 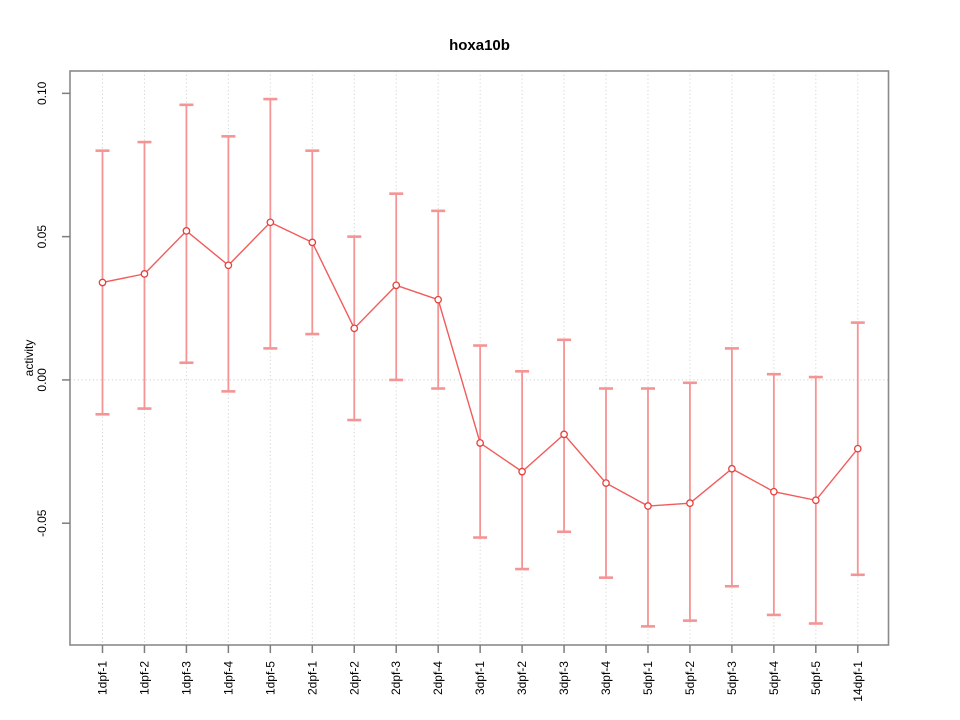 I want to click on y-axis-label: activity, so click(x=29, y=358).